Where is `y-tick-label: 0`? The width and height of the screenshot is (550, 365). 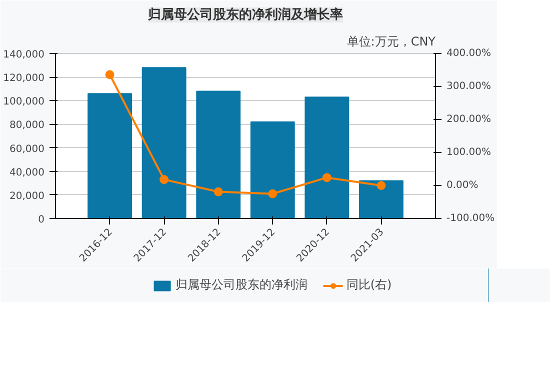 y-tick-label: 0 is located at coordinates (41, 220).